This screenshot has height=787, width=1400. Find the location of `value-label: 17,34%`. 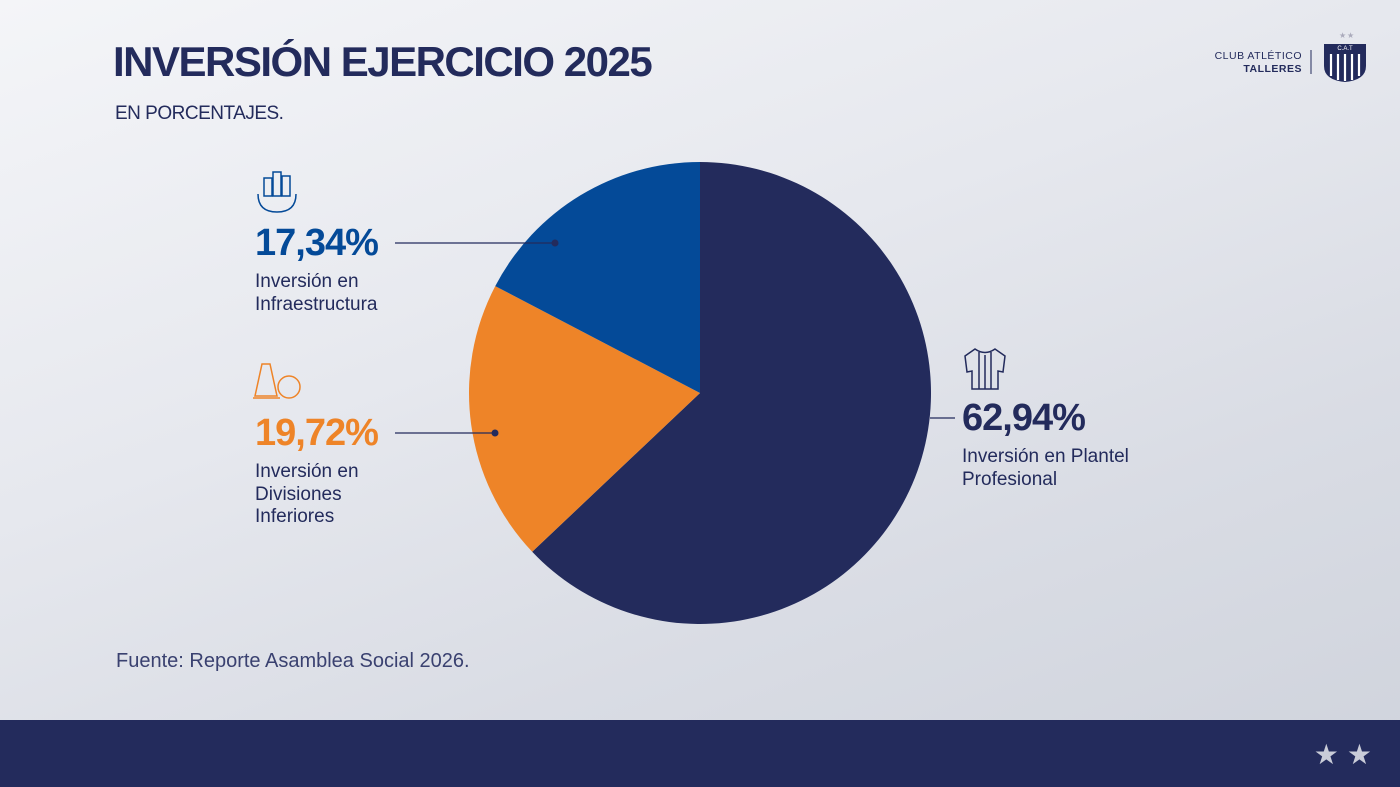

value-label: 17,34% is located at coordinates (317, 243).